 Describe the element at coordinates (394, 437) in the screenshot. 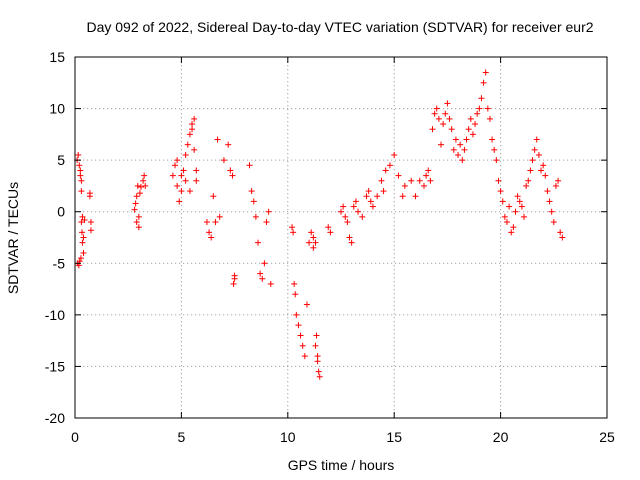

I see `x-tick-label: 15` at that location.